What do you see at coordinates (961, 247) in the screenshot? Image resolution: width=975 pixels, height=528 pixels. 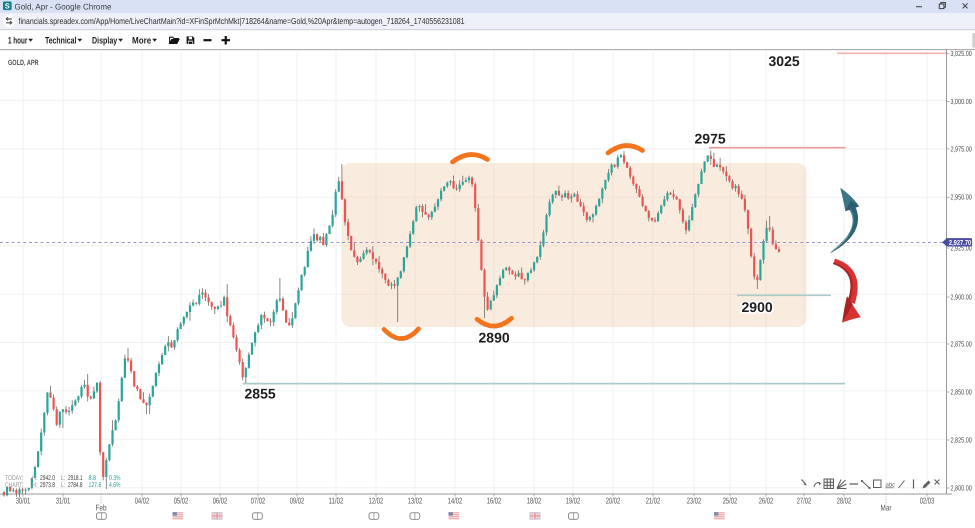 I see `svg-text: 2,925.00` at bounding box center [961, 247].